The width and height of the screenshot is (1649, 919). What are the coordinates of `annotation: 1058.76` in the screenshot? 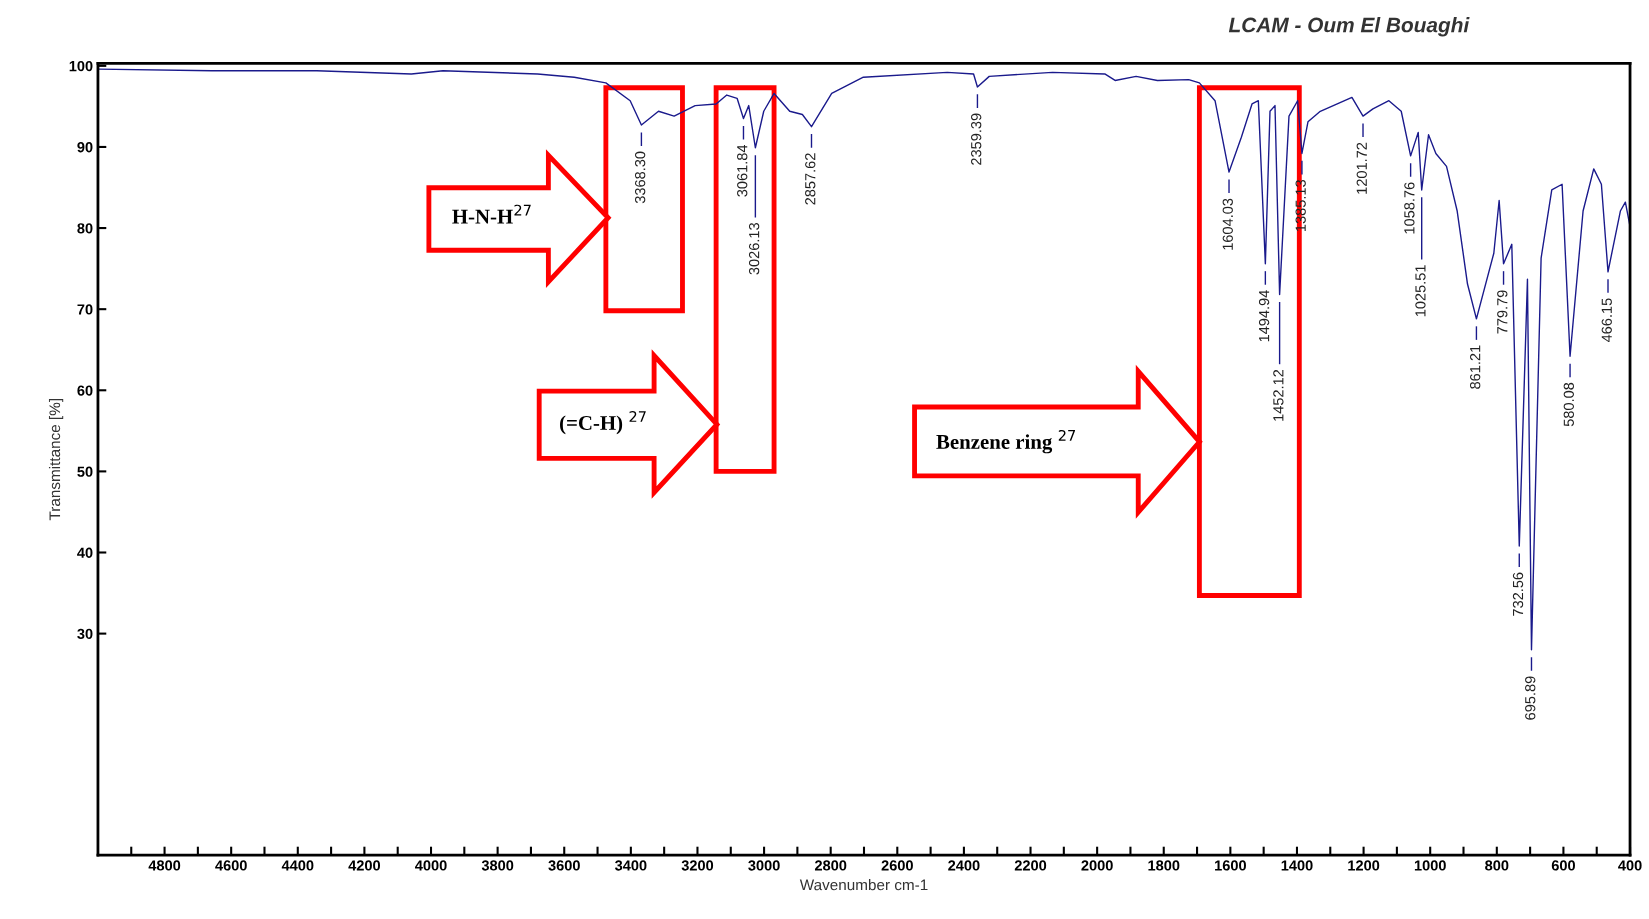 It's located at (1409, 208).